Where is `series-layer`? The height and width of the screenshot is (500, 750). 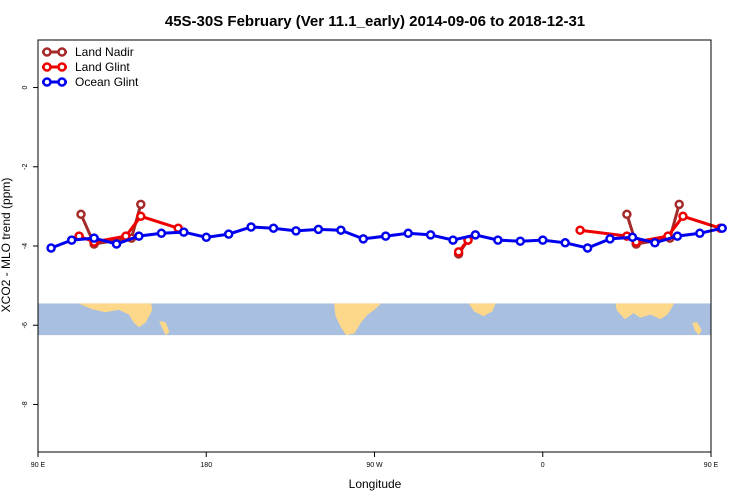
series-layer is located at coordinates (386, 229).